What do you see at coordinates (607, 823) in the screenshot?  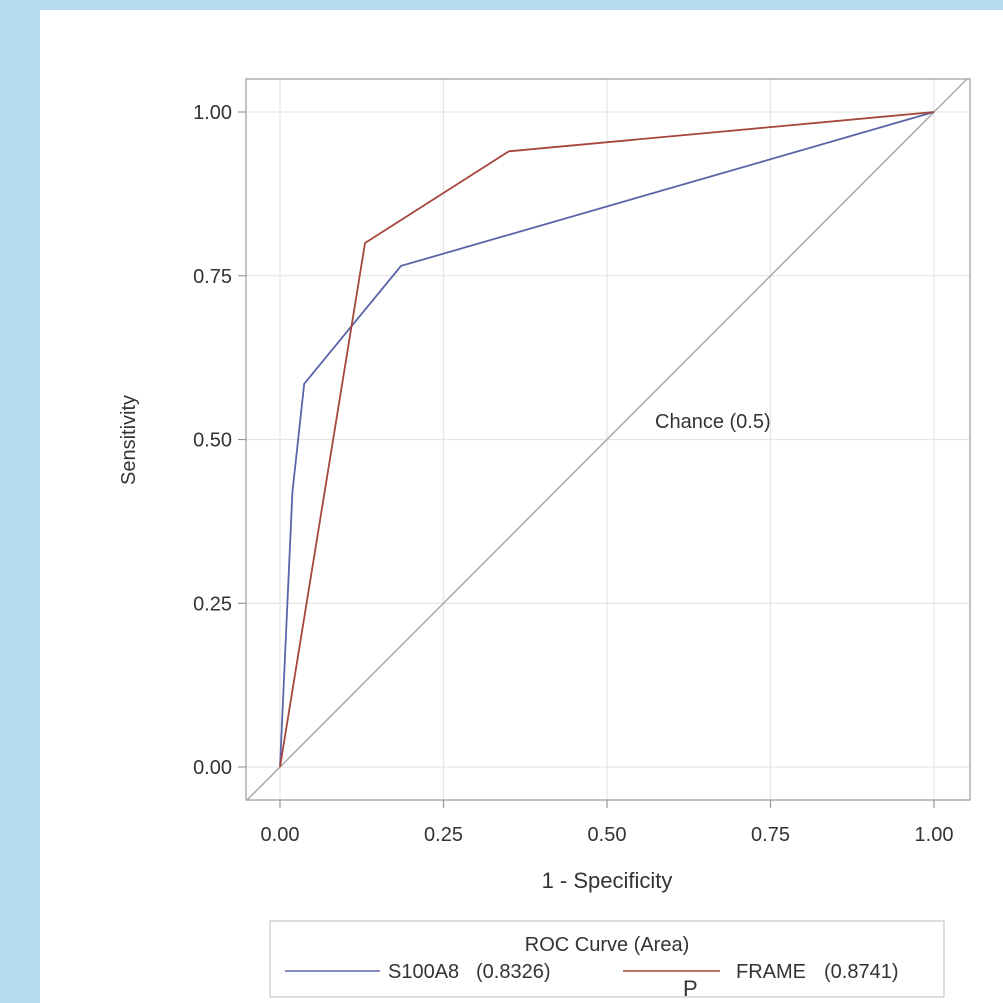 I see `x-axis-ticks: 0.00 0.25 0.50 0.75 1.00` at bounding box center [607, 823].